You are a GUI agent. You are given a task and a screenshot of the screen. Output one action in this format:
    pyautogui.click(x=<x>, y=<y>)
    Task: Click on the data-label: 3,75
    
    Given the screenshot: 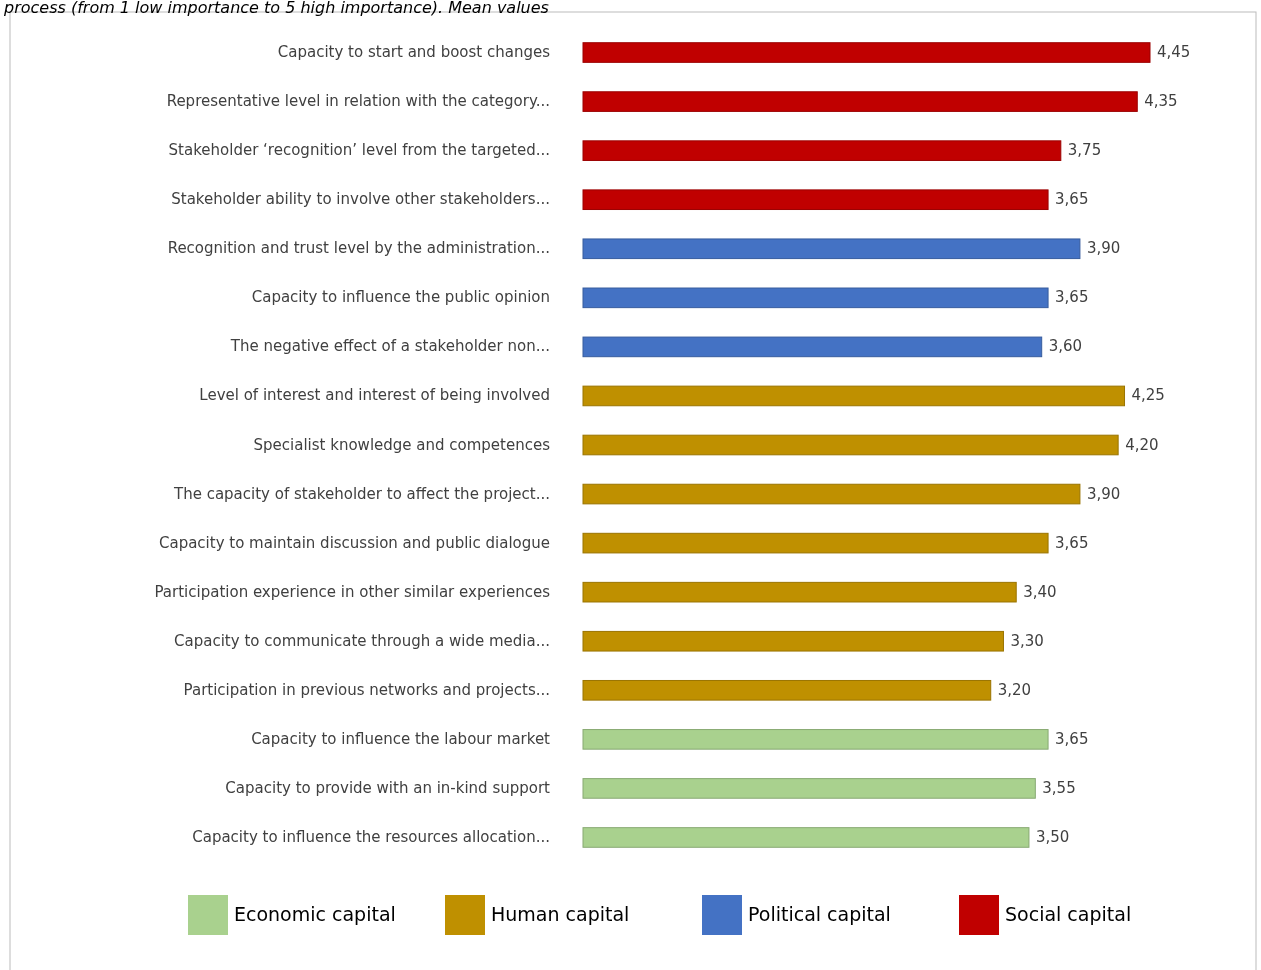 What is the action you would take?
    pyautogui.click(x=1084, y=150)
    